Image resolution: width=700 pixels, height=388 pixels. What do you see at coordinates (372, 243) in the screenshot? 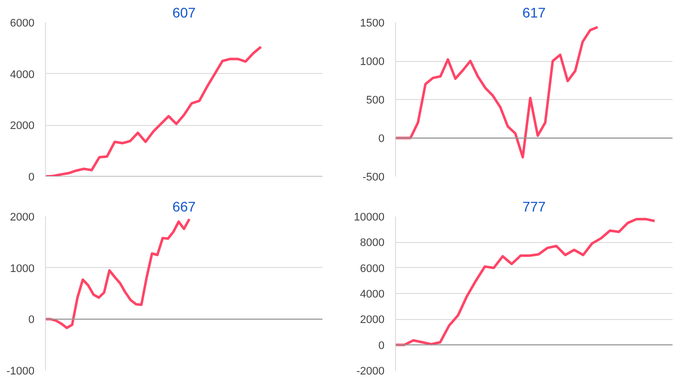
I see `y-tick-label: 8000` at bounding box center [372, 243].